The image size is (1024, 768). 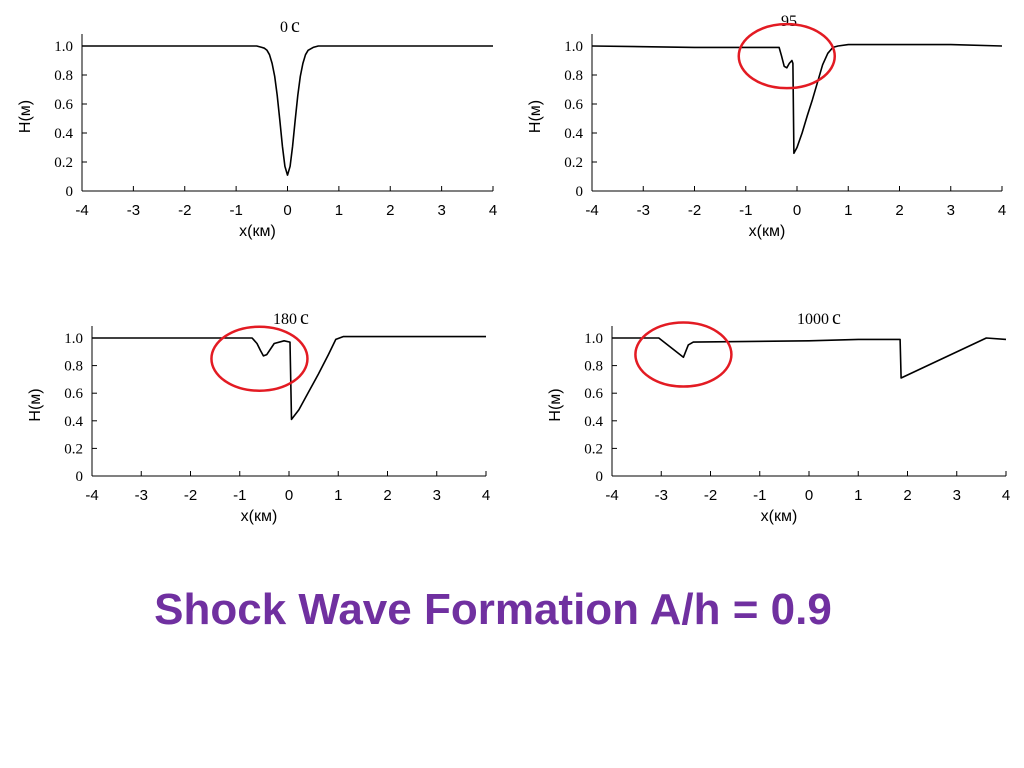 What do you see at coordinates (285, 319) in the screenshot?
I see `time-number: 180` at bounding box center [285, 319].